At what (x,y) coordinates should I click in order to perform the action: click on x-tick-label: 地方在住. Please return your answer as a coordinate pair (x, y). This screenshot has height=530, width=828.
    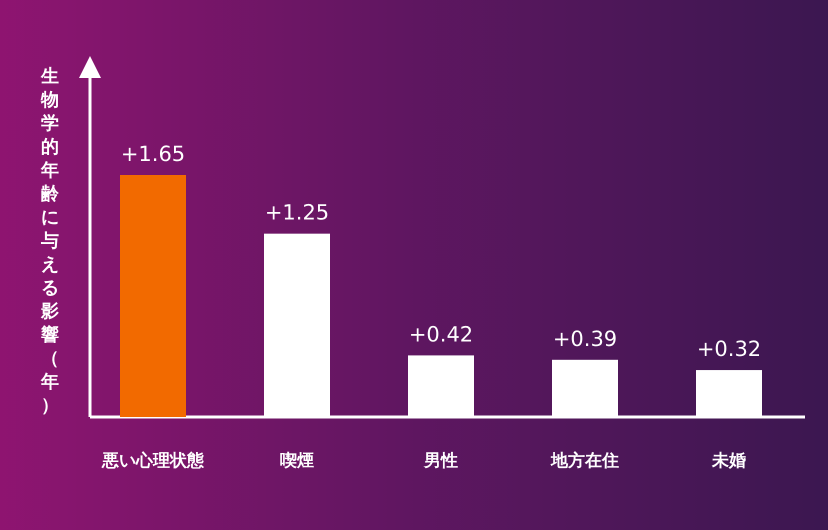
    Looking at the image, I should click on (584, 461).